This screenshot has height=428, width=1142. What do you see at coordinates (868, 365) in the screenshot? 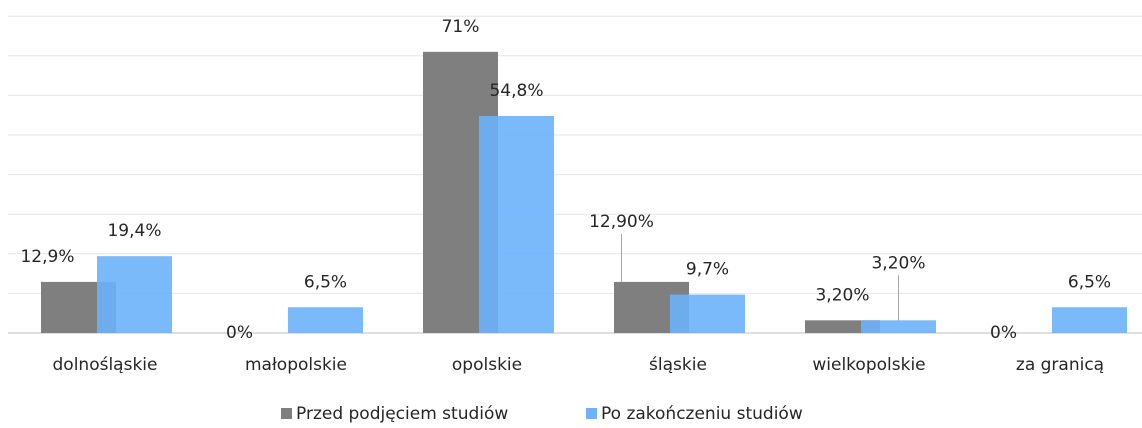
I see `x-tick-label: wielkopolskie` at bounding box center [868, 365].